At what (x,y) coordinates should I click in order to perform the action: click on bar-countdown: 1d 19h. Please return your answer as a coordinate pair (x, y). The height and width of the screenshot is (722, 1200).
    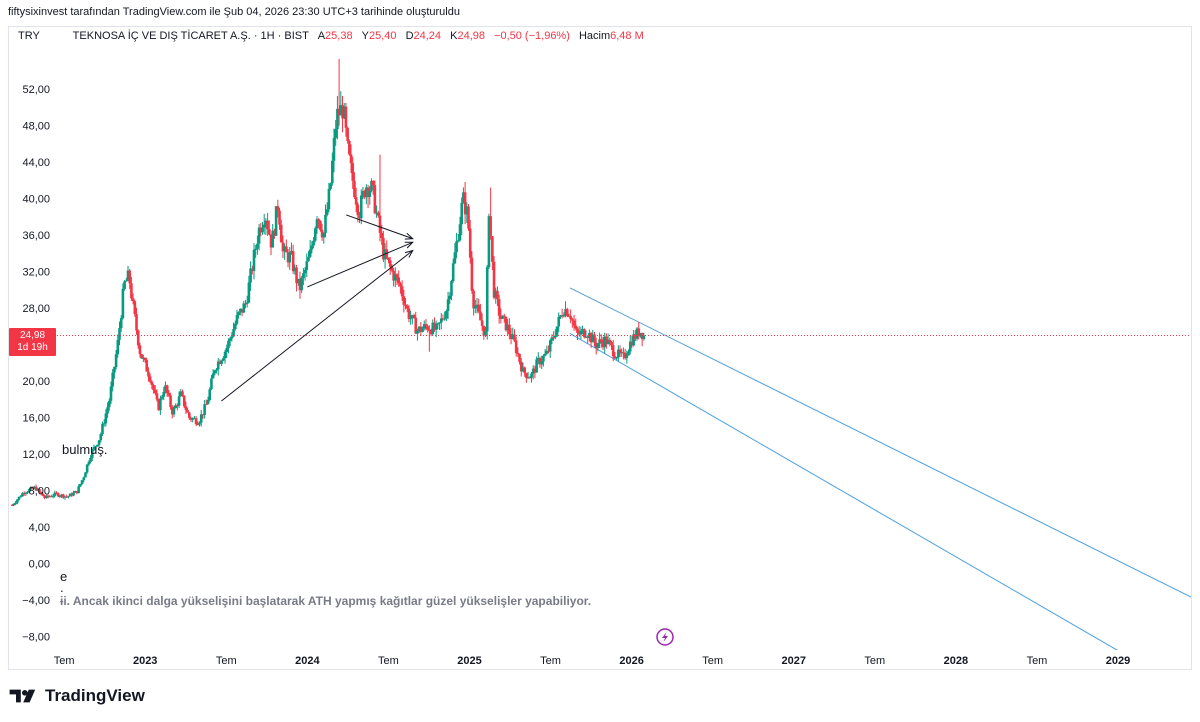
    Looking at the image, I should click on (32, 347).